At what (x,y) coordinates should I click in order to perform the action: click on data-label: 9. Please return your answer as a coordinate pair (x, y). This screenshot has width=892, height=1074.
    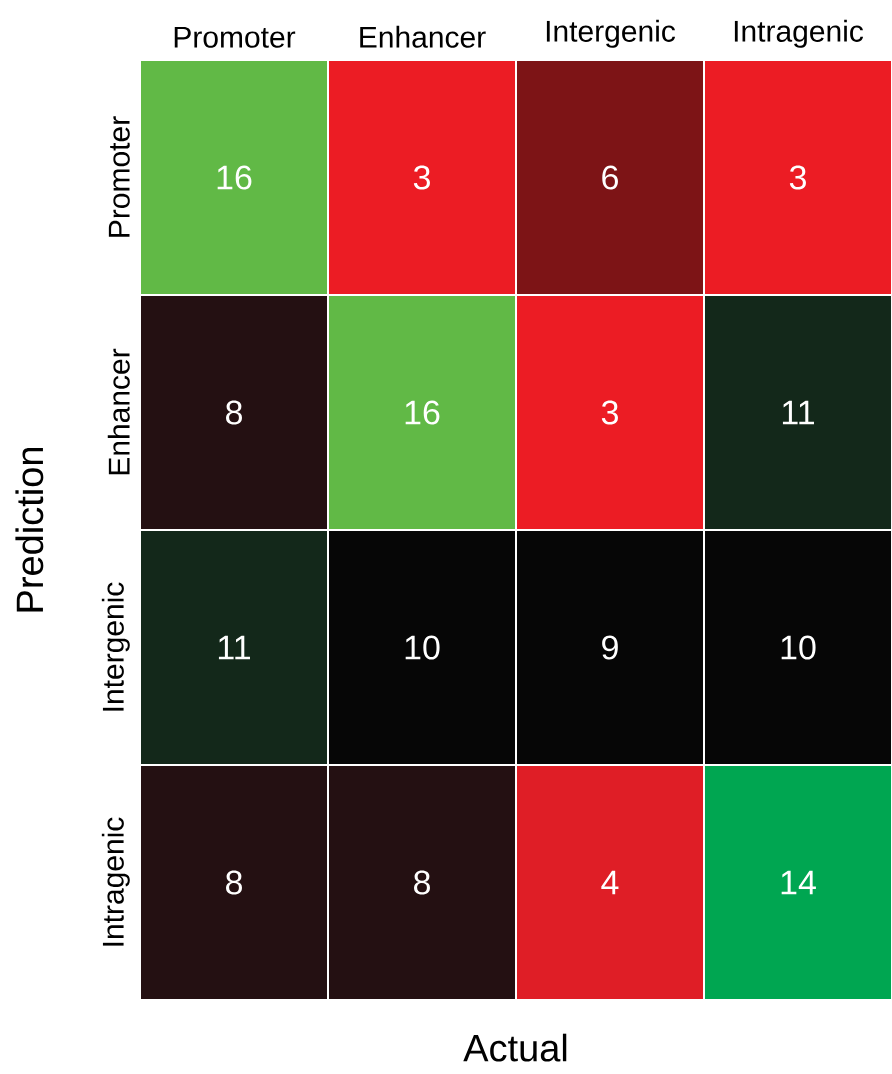
    Looking at the image, I should click on (610, 647).